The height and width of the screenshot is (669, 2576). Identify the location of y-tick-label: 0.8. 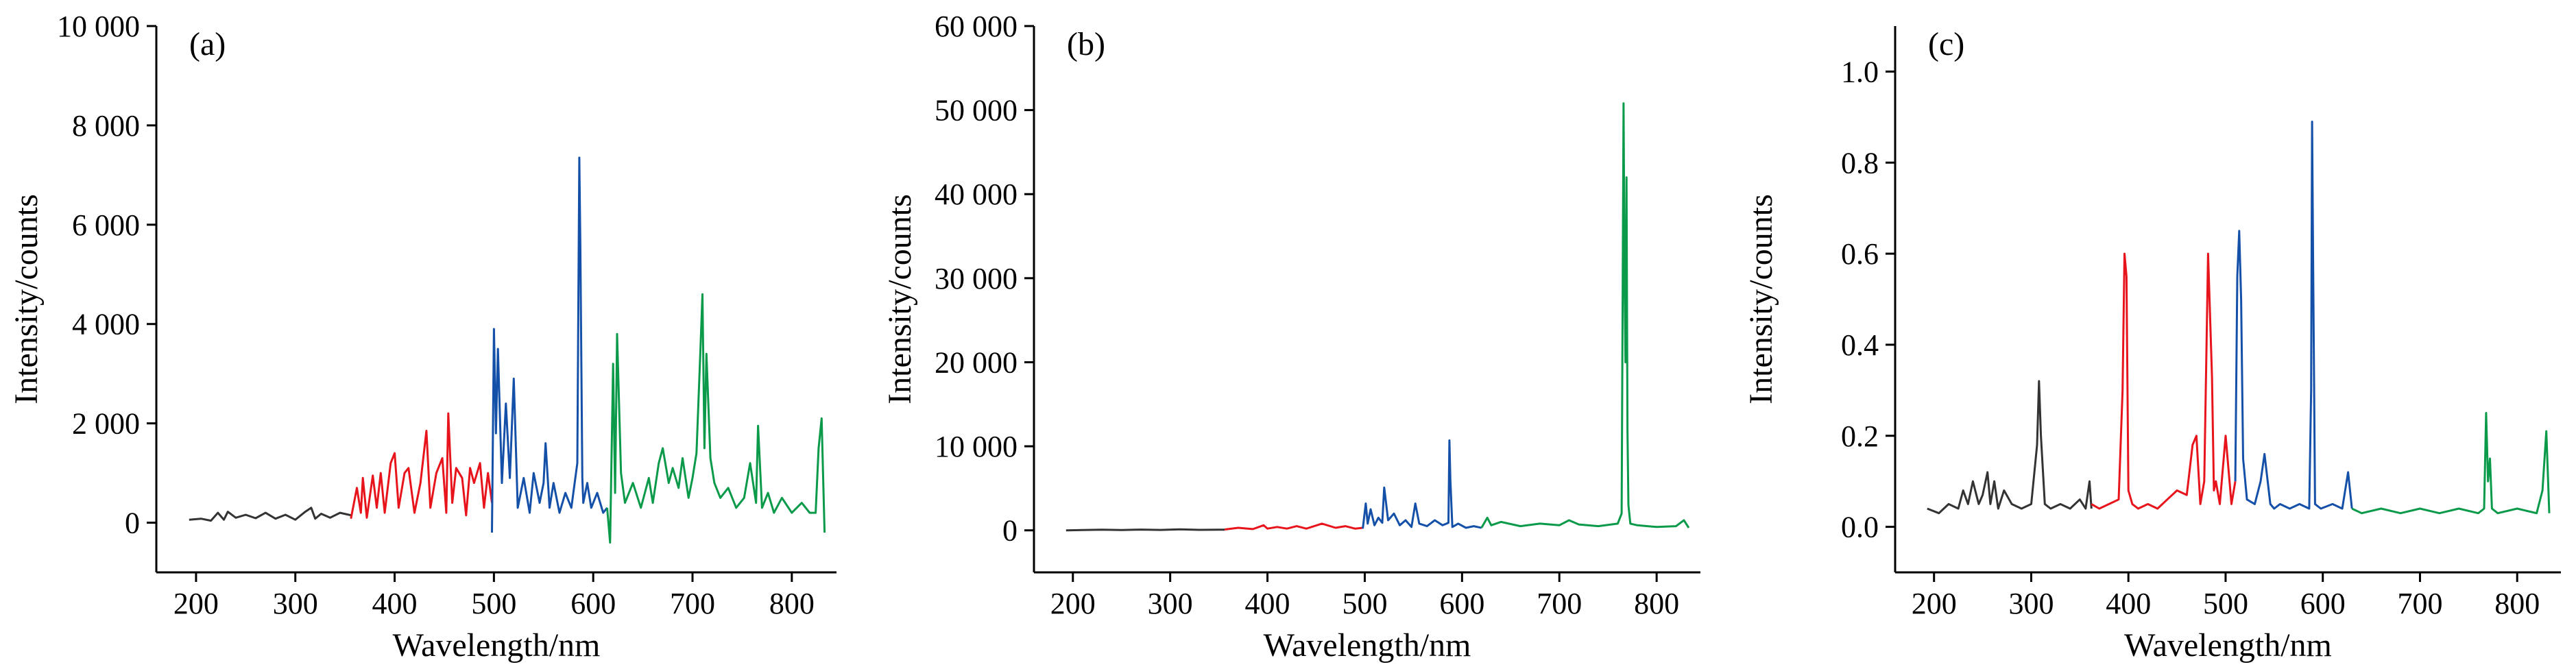
(1860, 163).